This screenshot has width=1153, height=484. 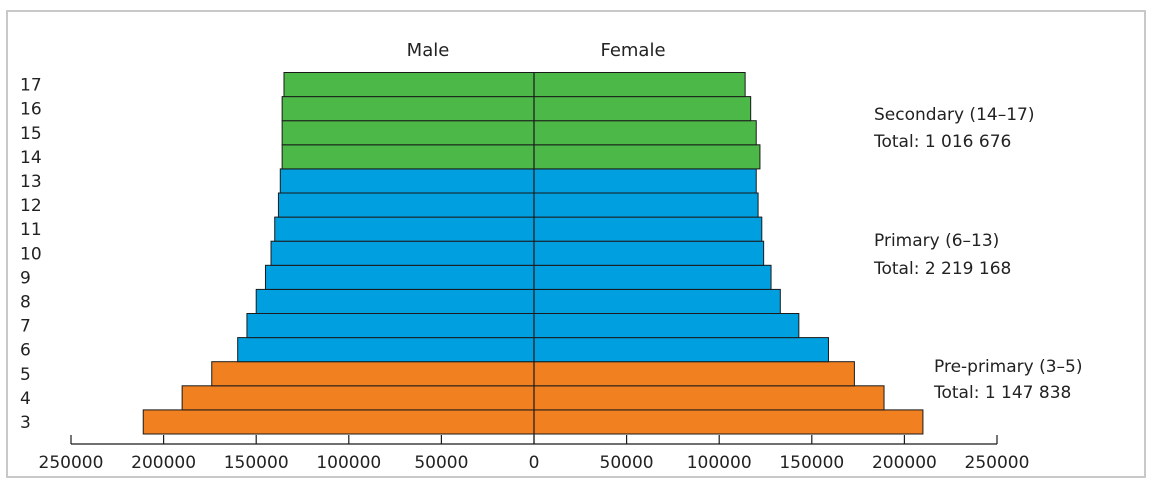 What do you see at coordinates (31, 182) in the screenshot?
I see `age-label-13: 13` at bounding box center [31, 182].